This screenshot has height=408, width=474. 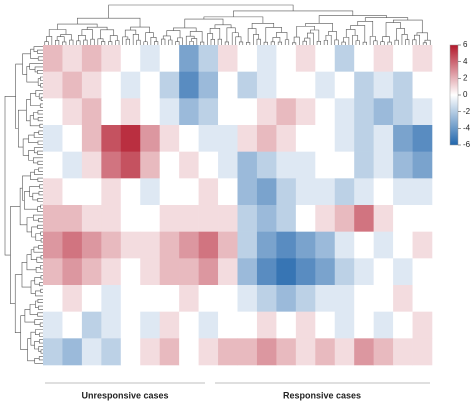 I want to click on colorbar-tick-label: -2, so click(x=467, y=111).